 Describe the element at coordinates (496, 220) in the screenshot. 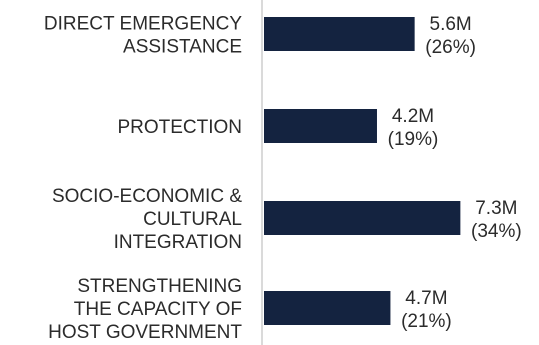

I see `value-label: 7.3M (34%)` at that location.